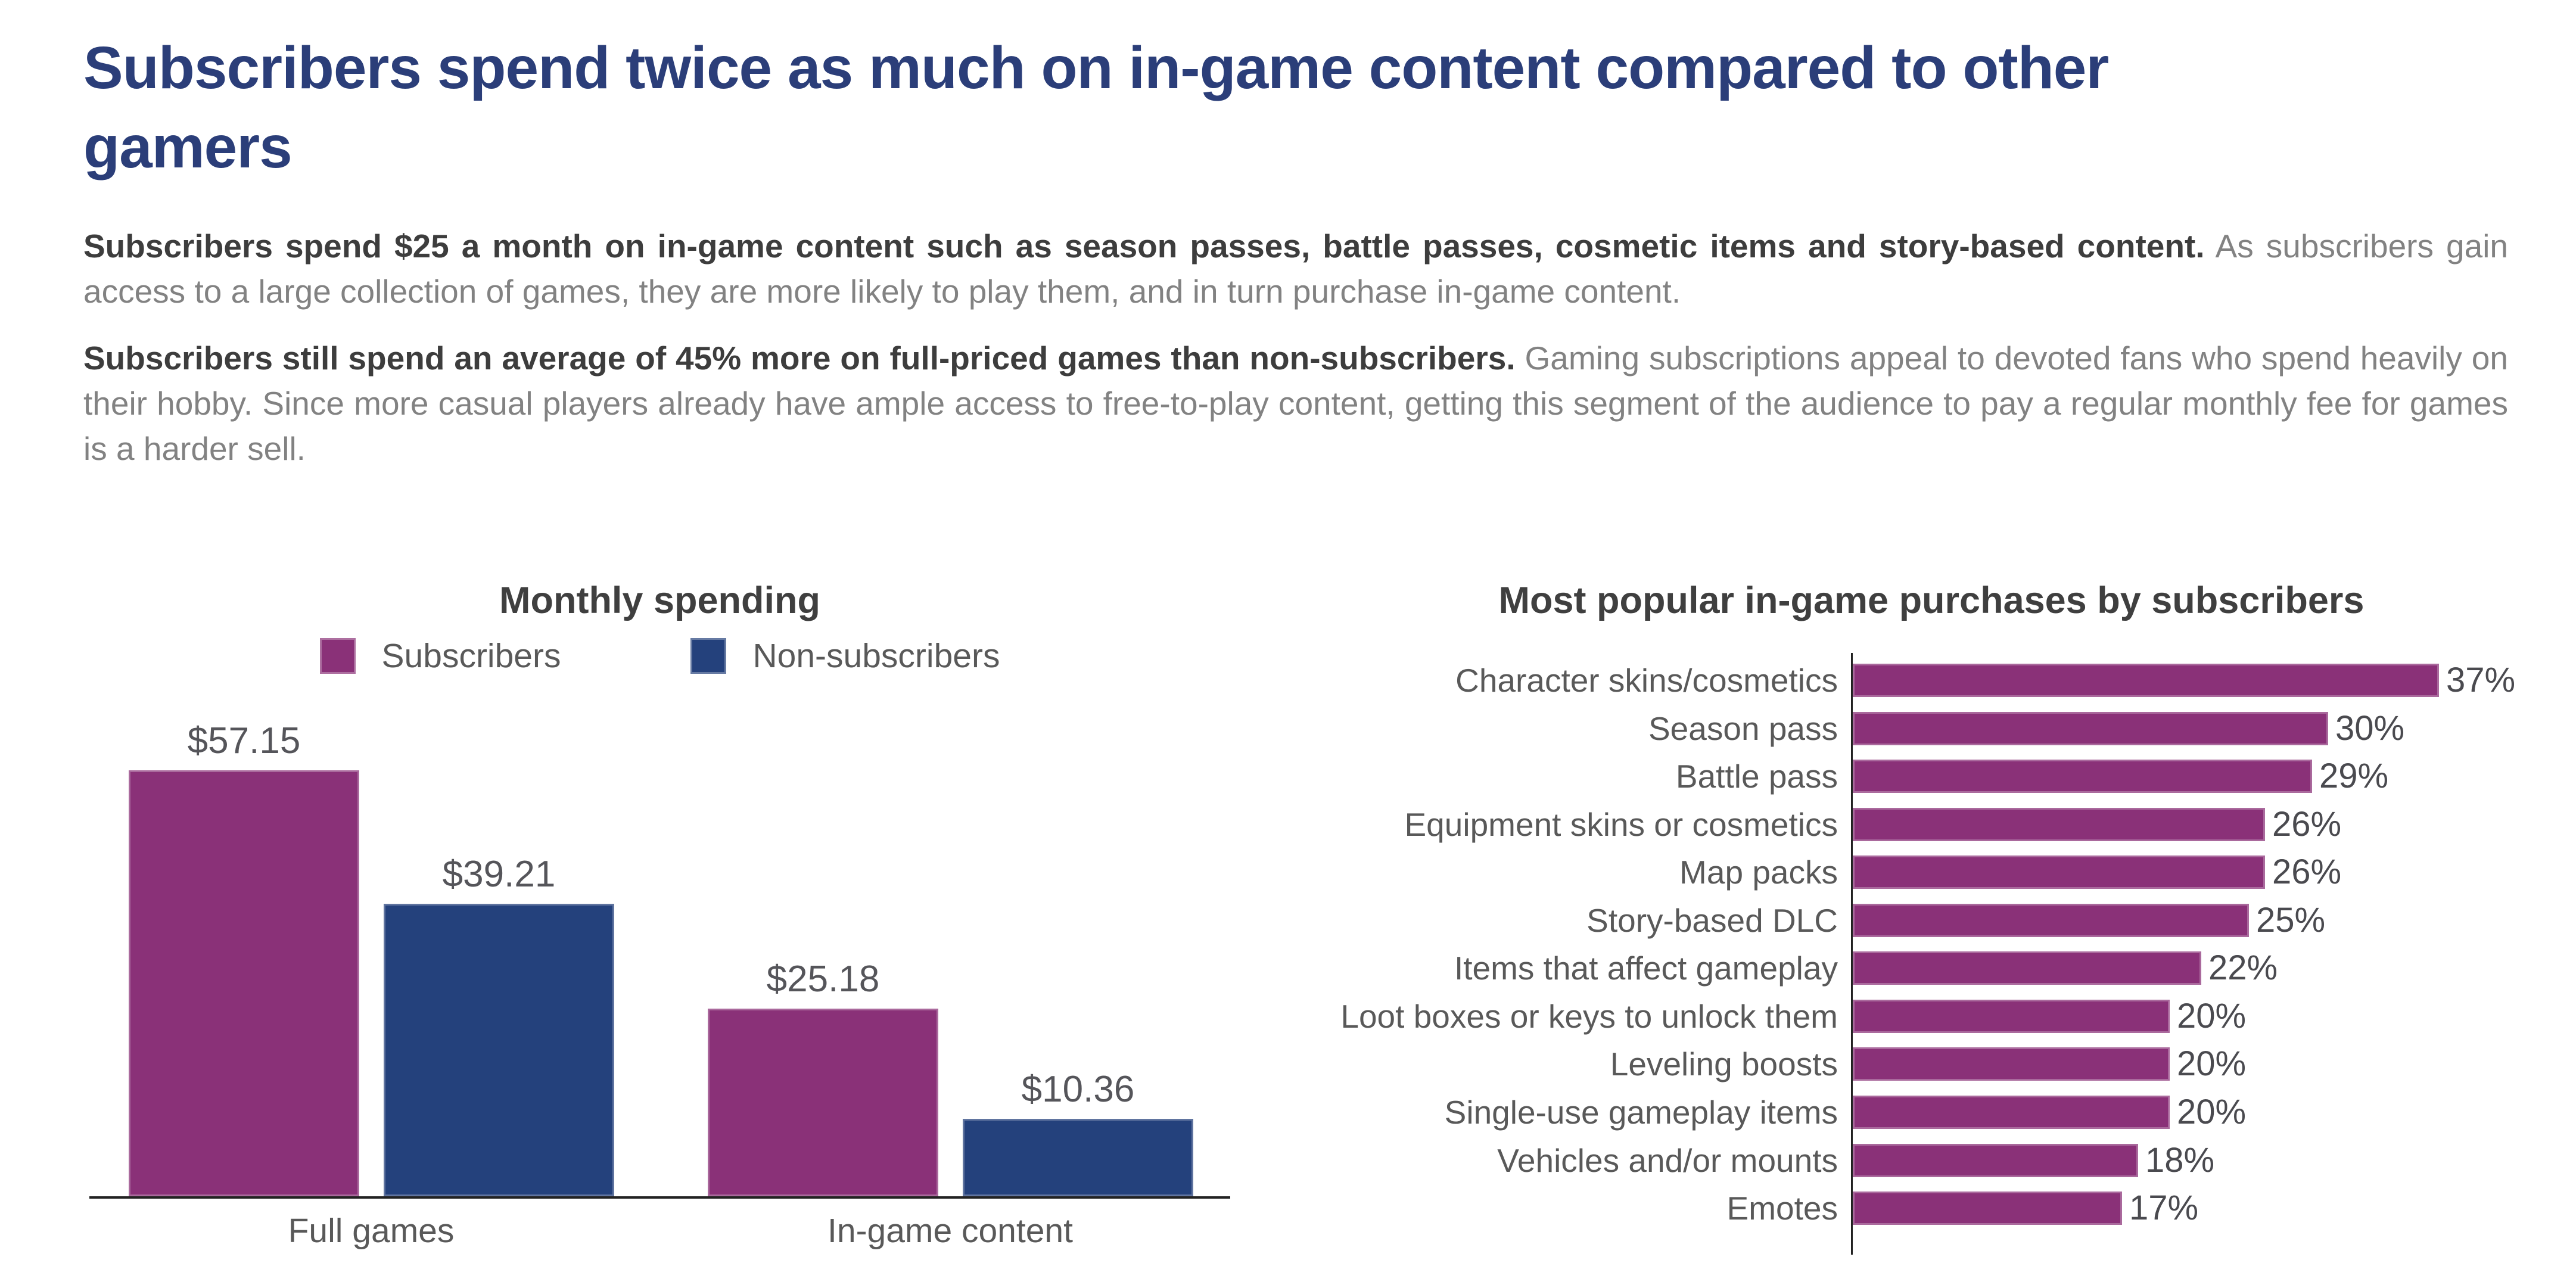  What do you see at coordinates (1646, 680) in the screenshot?
I see `row-label-character-skins-cosmetics: Character skins/cosmetics` at bounding box center [1646, 680].